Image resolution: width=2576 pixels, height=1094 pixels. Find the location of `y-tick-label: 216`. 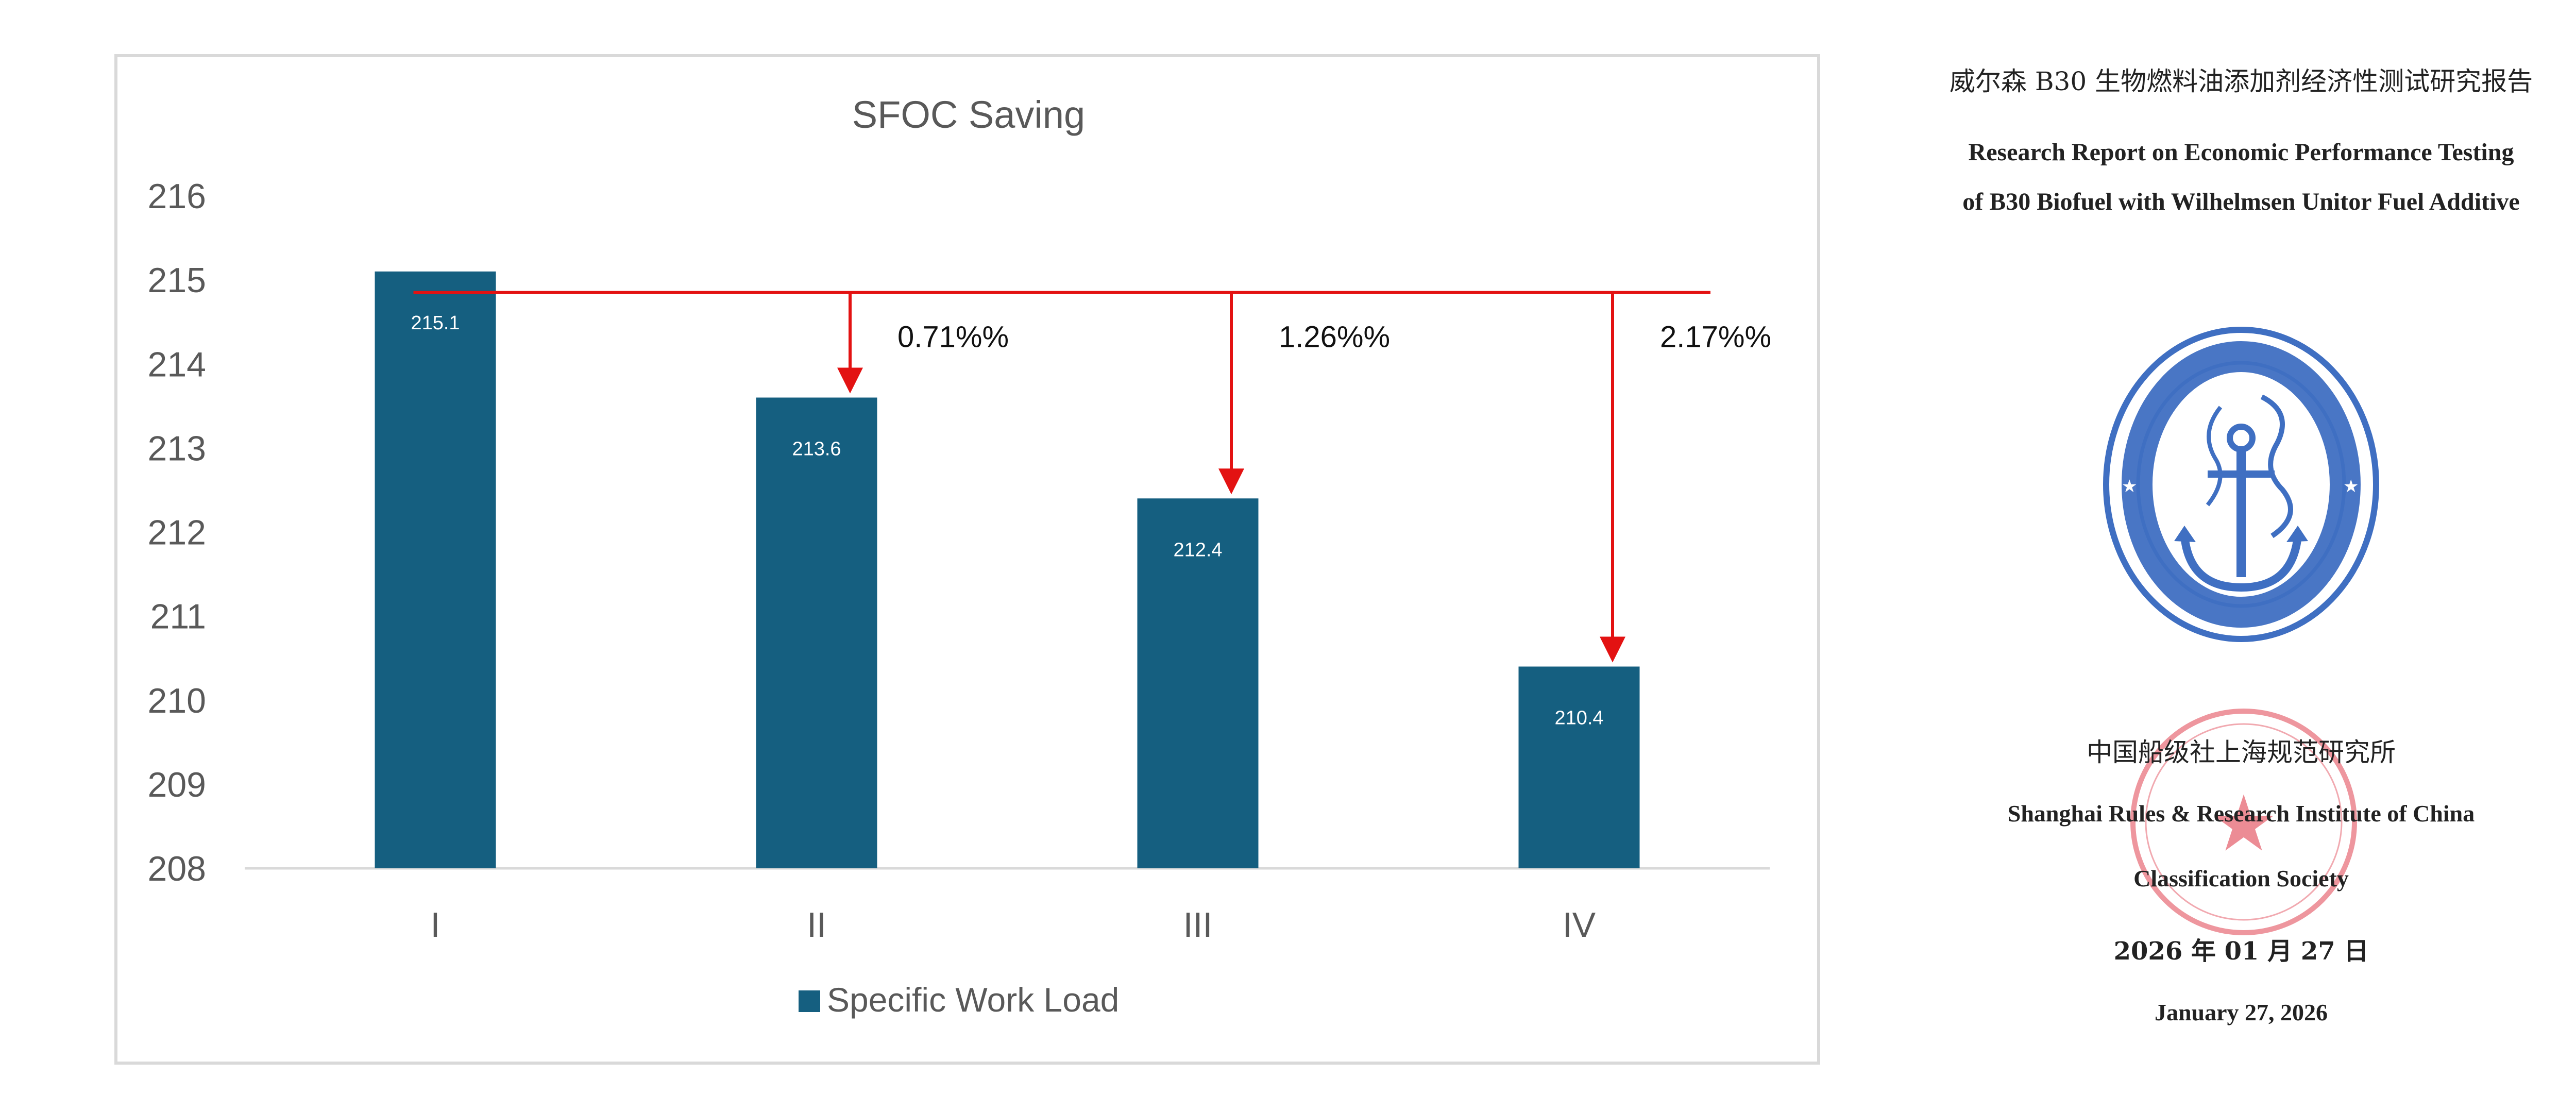

y-tick-label: 216 is located at coordinates (177, 197).